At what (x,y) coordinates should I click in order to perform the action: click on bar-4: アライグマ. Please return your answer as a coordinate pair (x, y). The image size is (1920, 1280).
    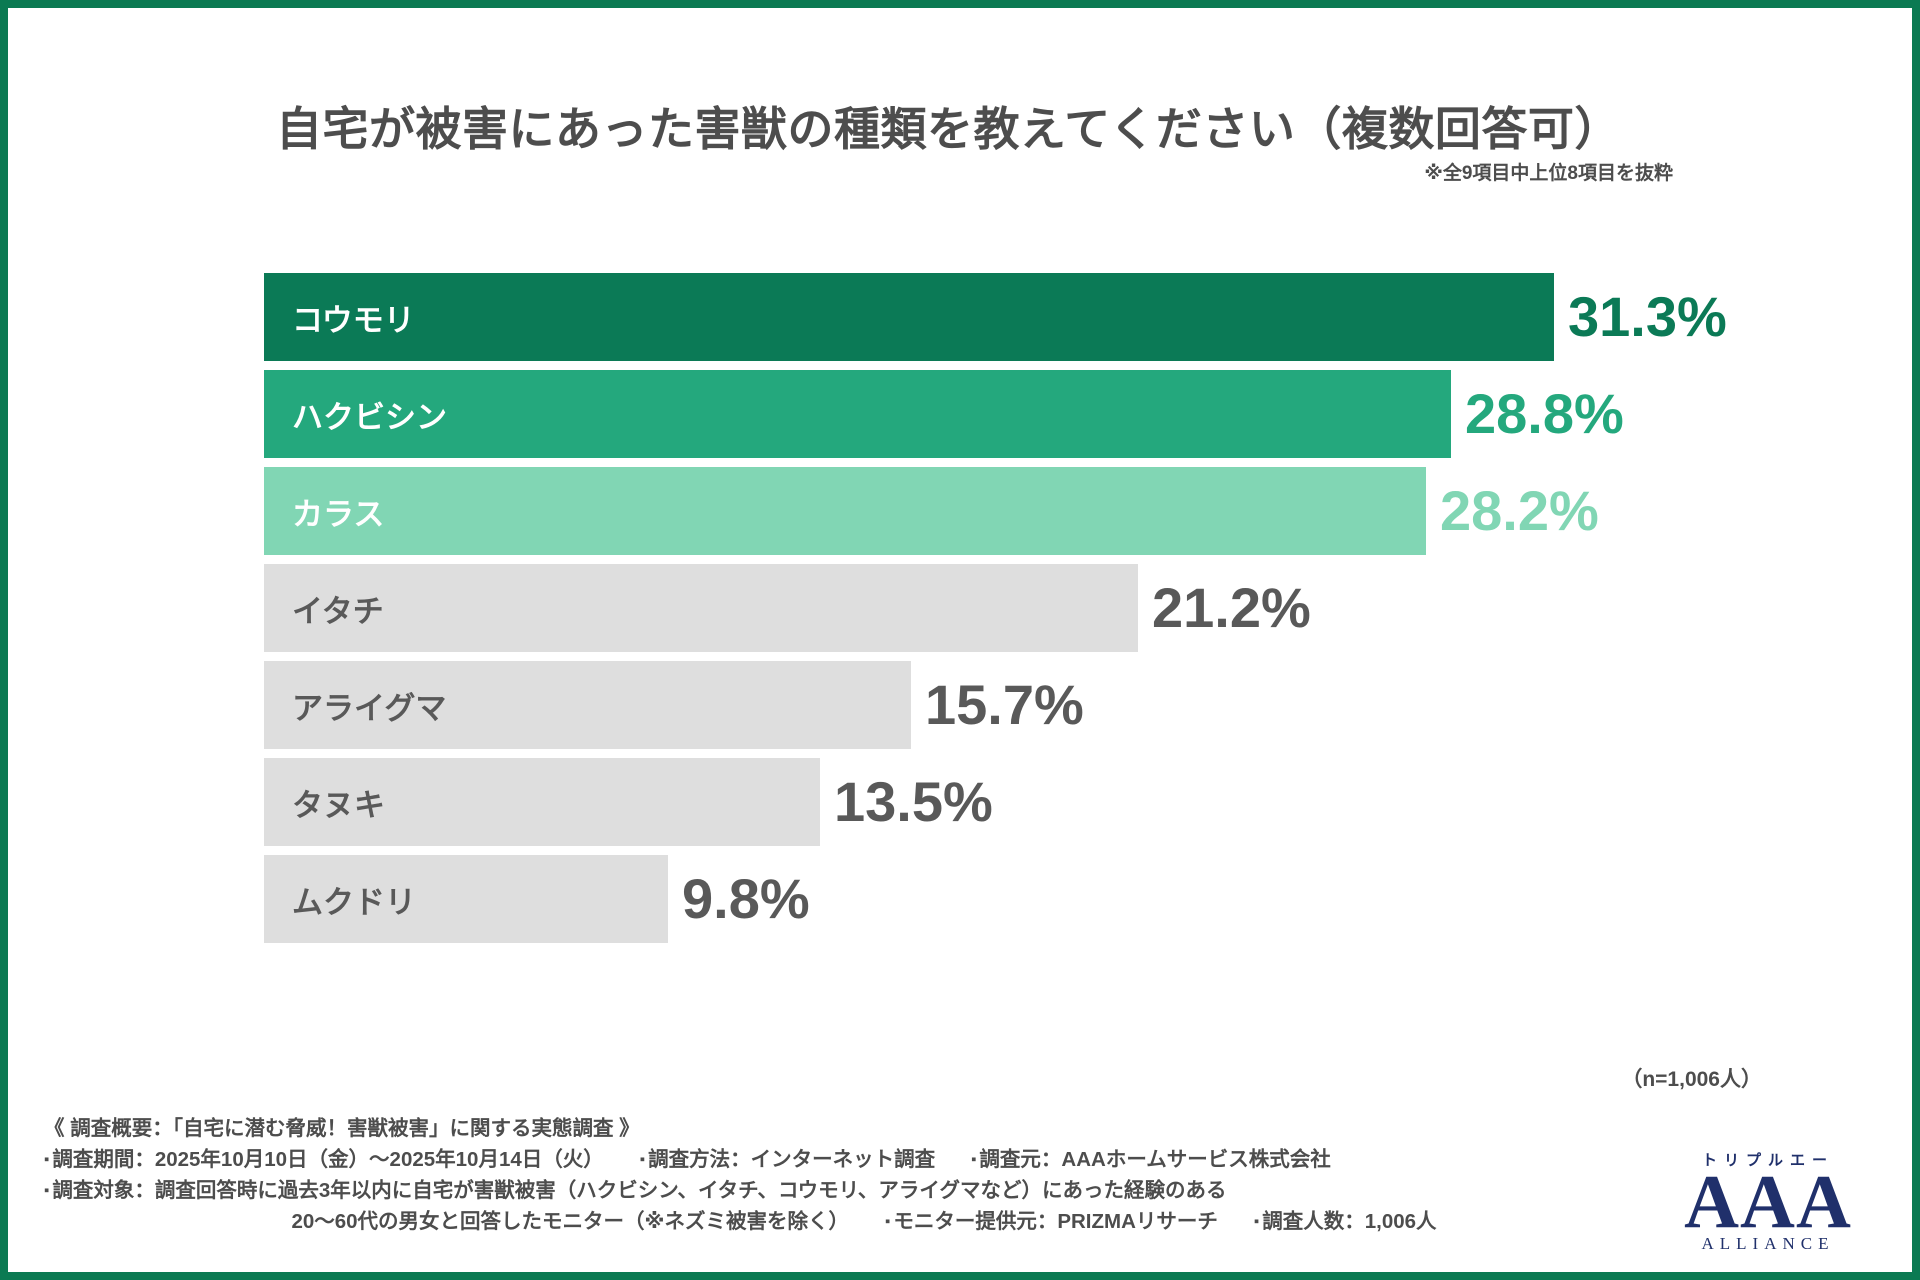
    Looking at the image, I should click on (587, 705).